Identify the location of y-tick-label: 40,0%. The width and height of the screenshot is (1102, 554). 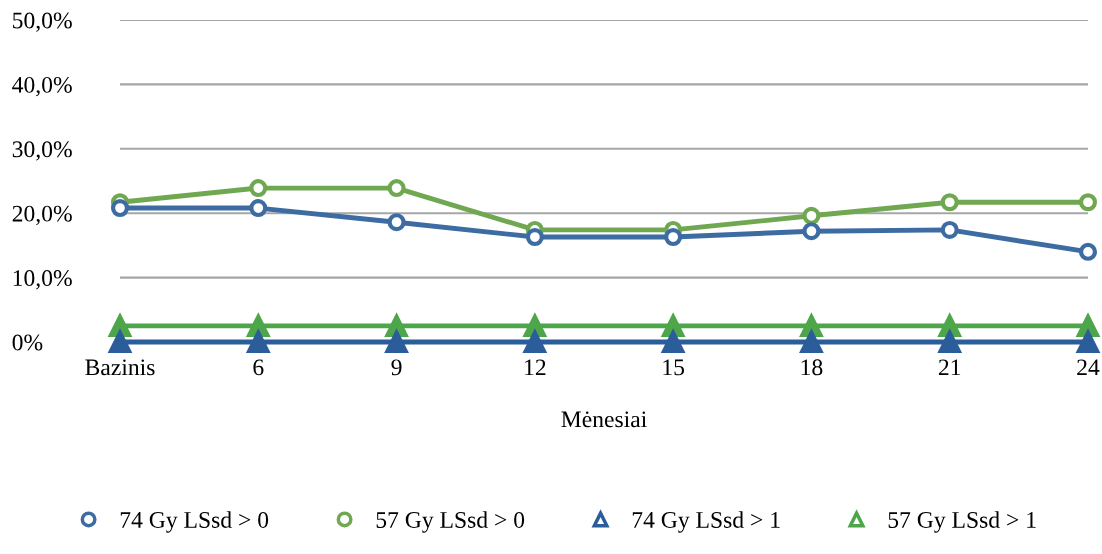
(42, 86).